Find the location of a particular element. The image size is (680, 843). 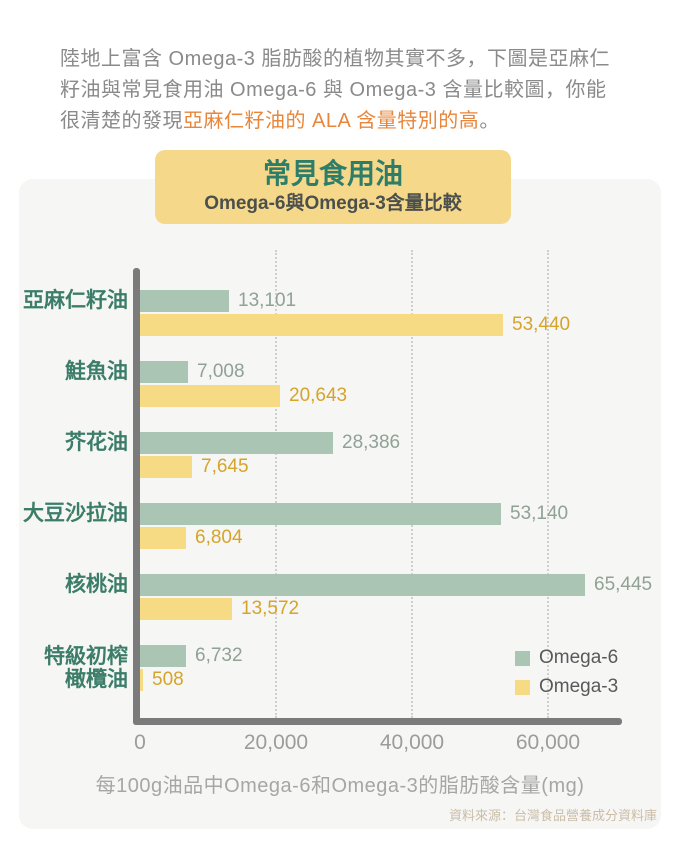

chart-subtitle: Omega-6與Omega-3含量比較 is located at coordinates (333, 203).